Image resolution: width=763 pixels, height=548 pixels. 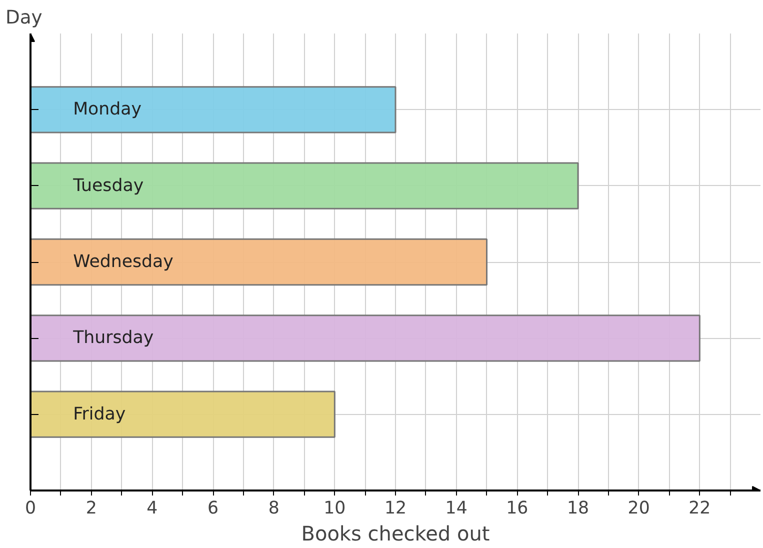 I want to click on x-tick-label: 6, so click(x=213, y=508).